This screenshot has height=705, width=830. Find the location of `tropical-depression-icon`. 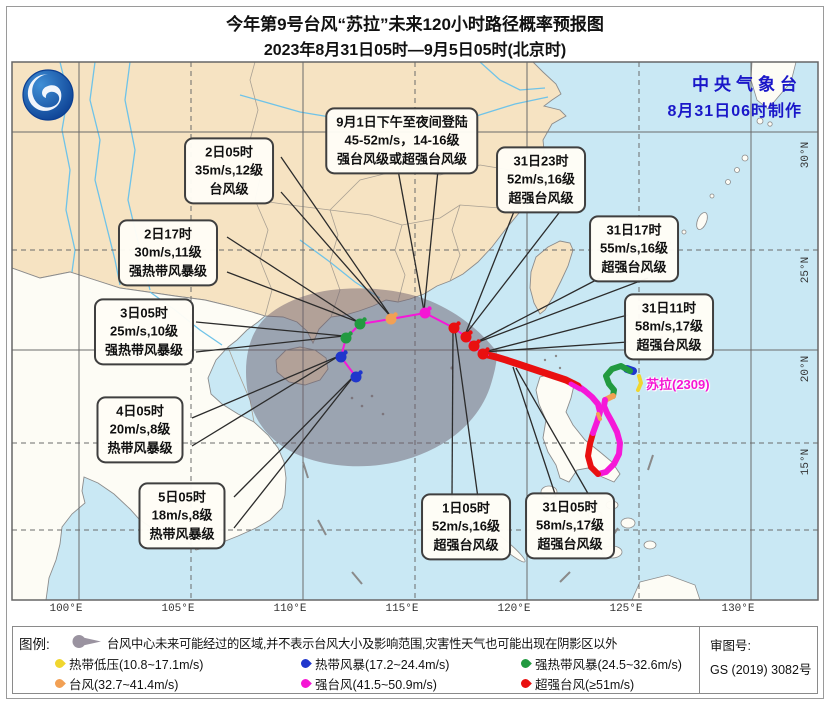

tropical-depression-icon is located at coordinates (59, 663).